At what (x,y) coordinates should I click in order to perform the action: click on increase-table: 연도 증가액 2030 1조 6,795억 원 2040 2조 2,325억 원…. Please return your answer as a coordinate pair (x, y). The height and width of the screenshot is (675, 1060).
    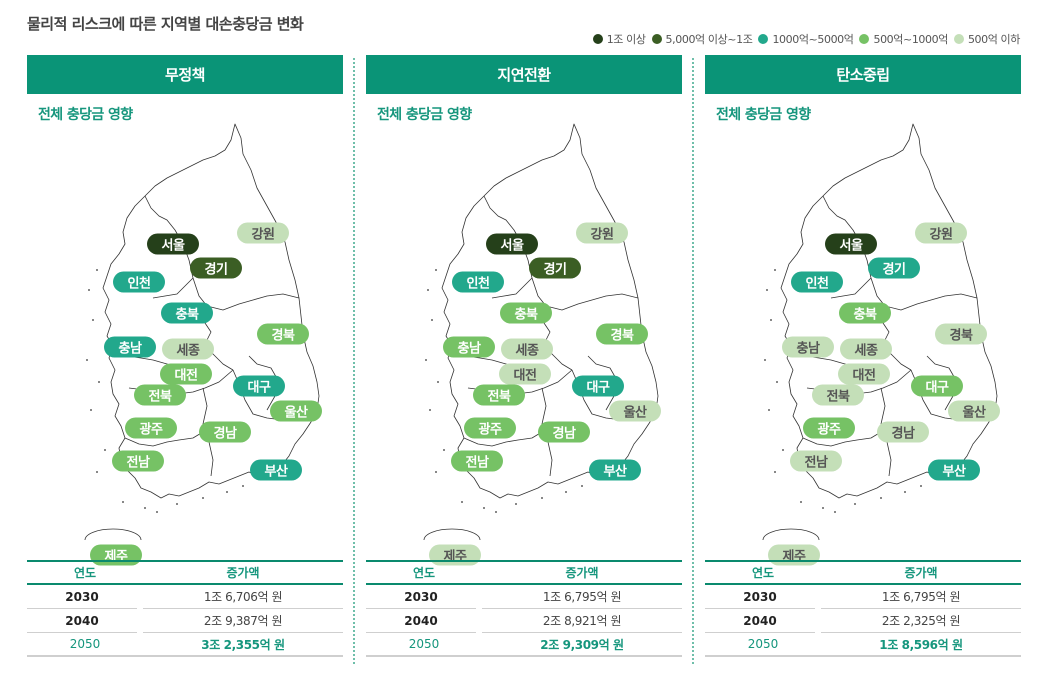
    Looking at the image, I should click on (863, 608).